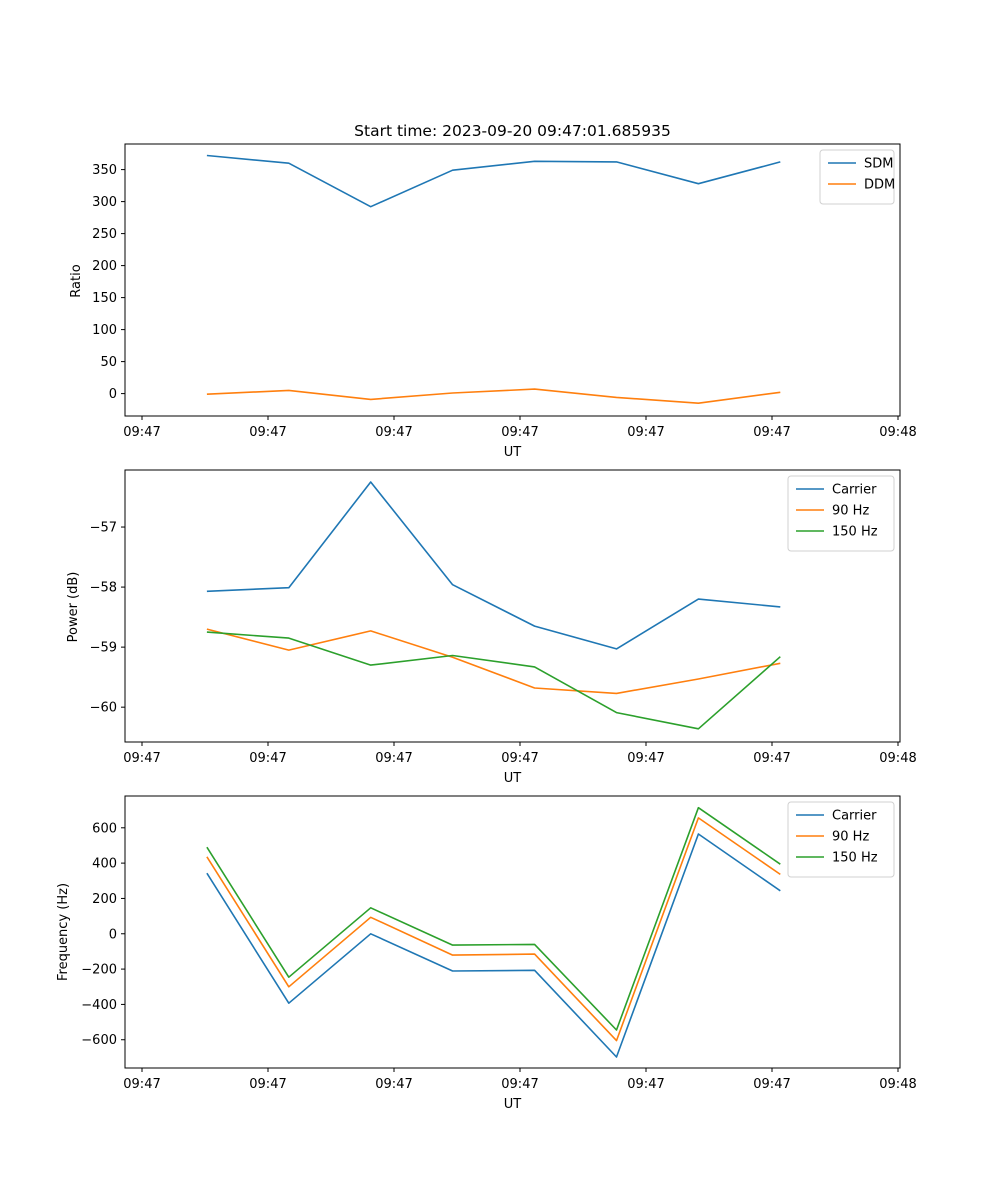 The width and height of the screenshot is (1000, 1200). What do you see at coordinates (104, 170) in the screenshot?
I see `y-tick-label: 350` at bounding box center [104, 170].